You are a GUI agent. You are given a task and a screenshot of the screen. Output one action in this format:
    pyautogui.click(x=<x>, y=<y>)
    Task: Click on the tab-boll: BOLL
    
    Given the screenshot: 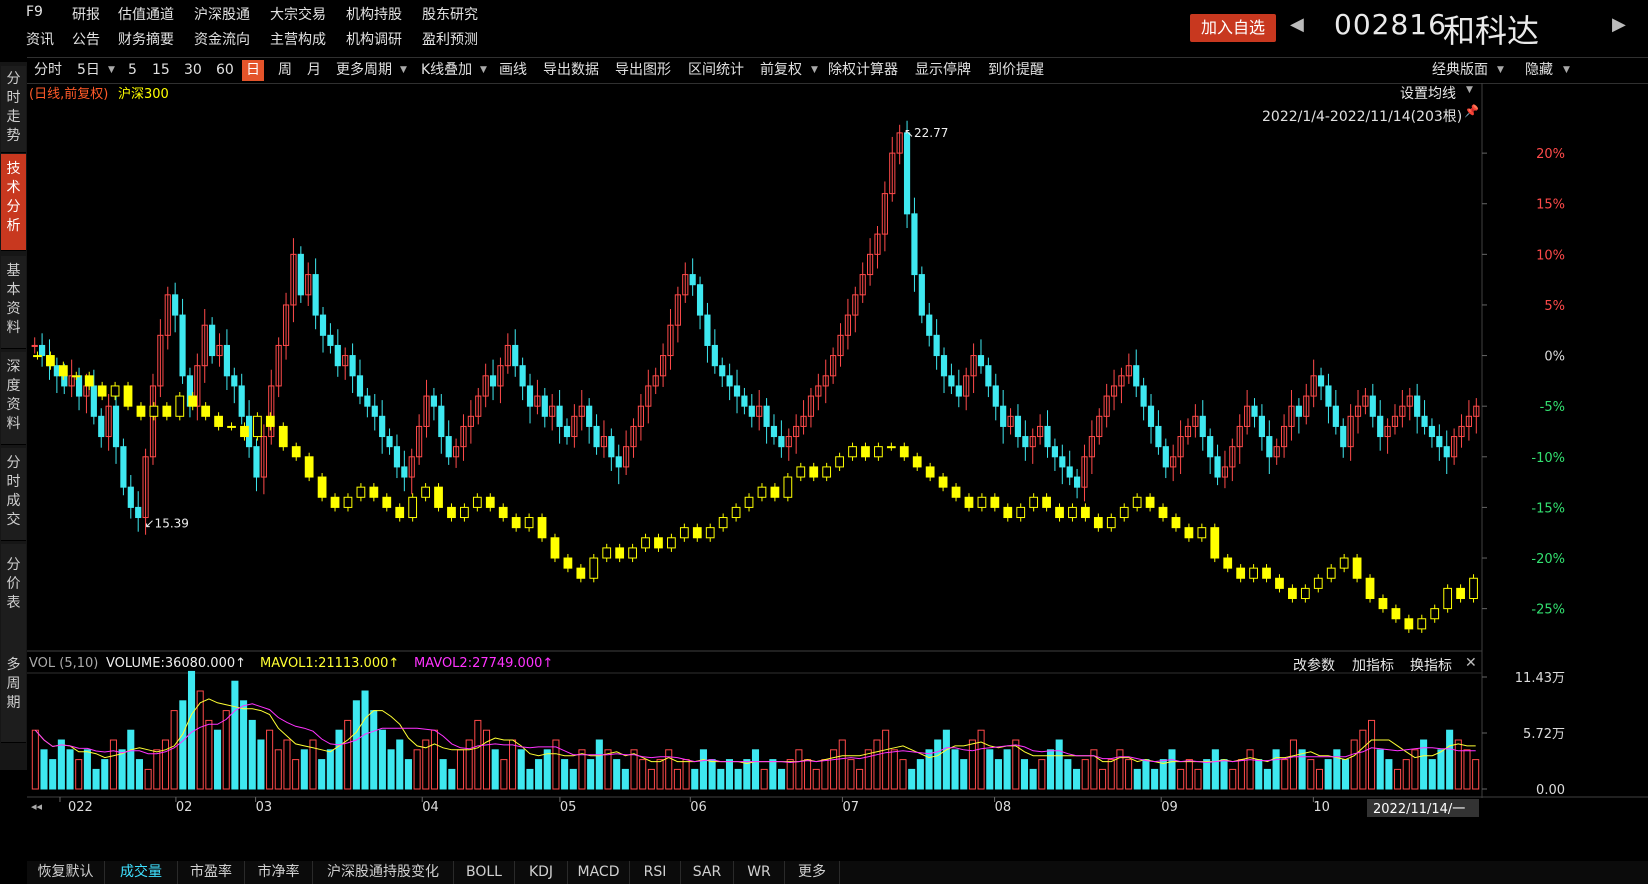 What is the action you would take?
    pyautogui.click(x=484, y=872)
    